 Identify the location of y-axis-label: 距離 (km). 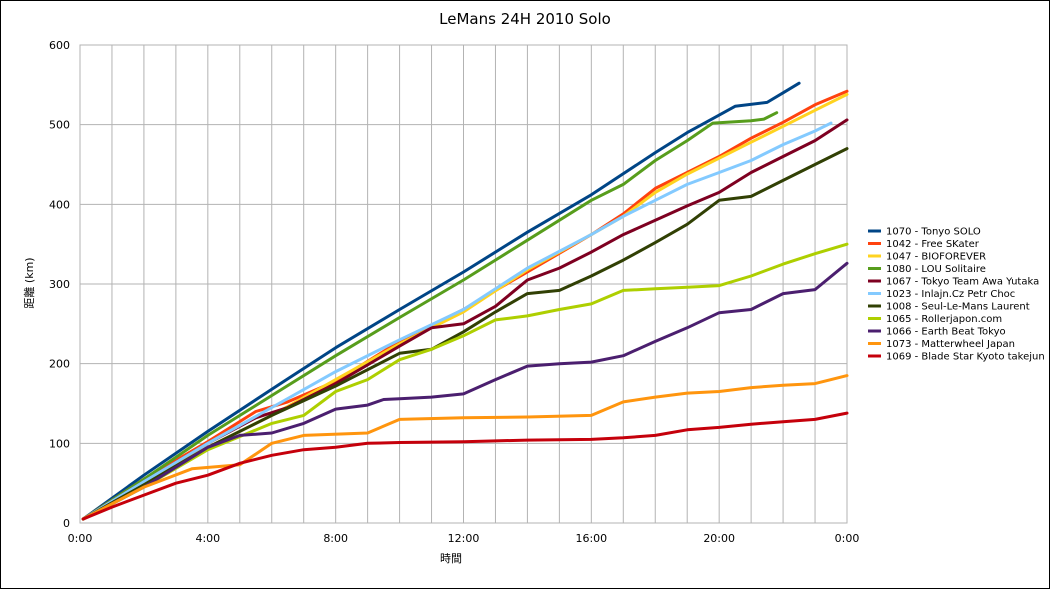
(29, 282).